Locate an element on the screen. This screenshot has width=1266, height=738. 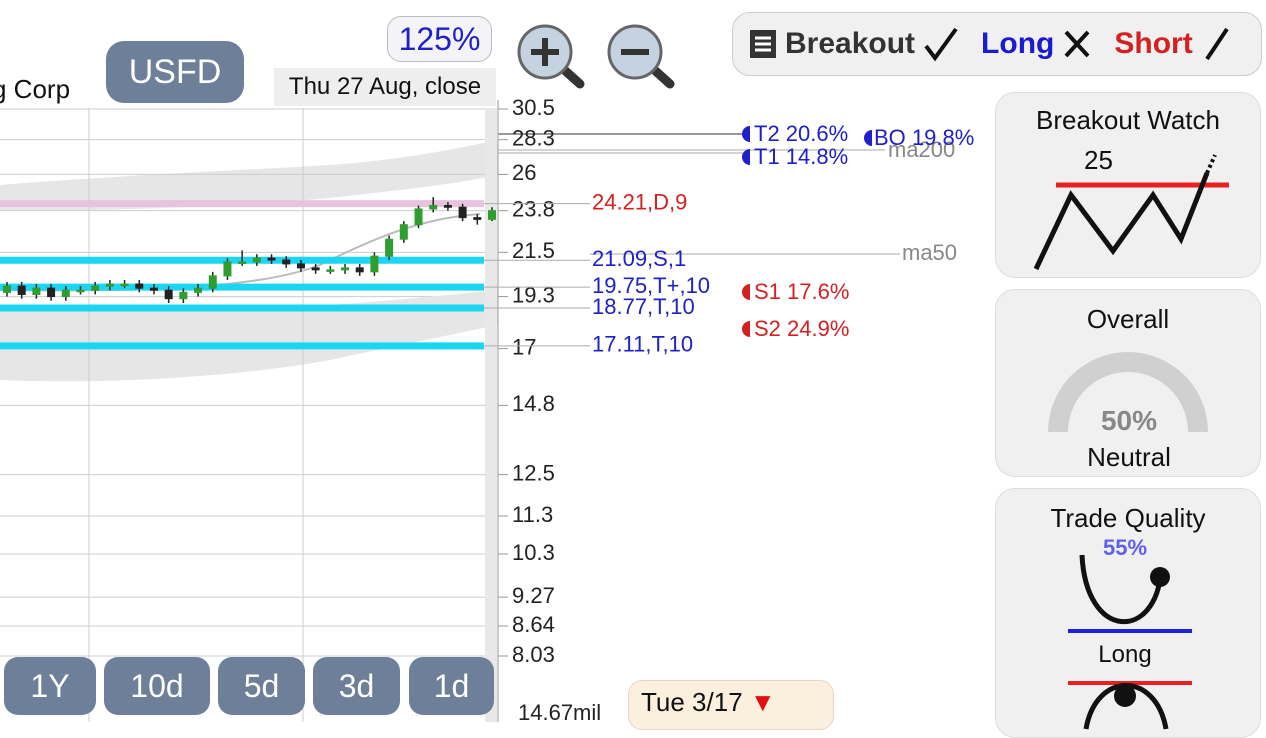
range-button: 1Y is located at coordinates (50, 686).